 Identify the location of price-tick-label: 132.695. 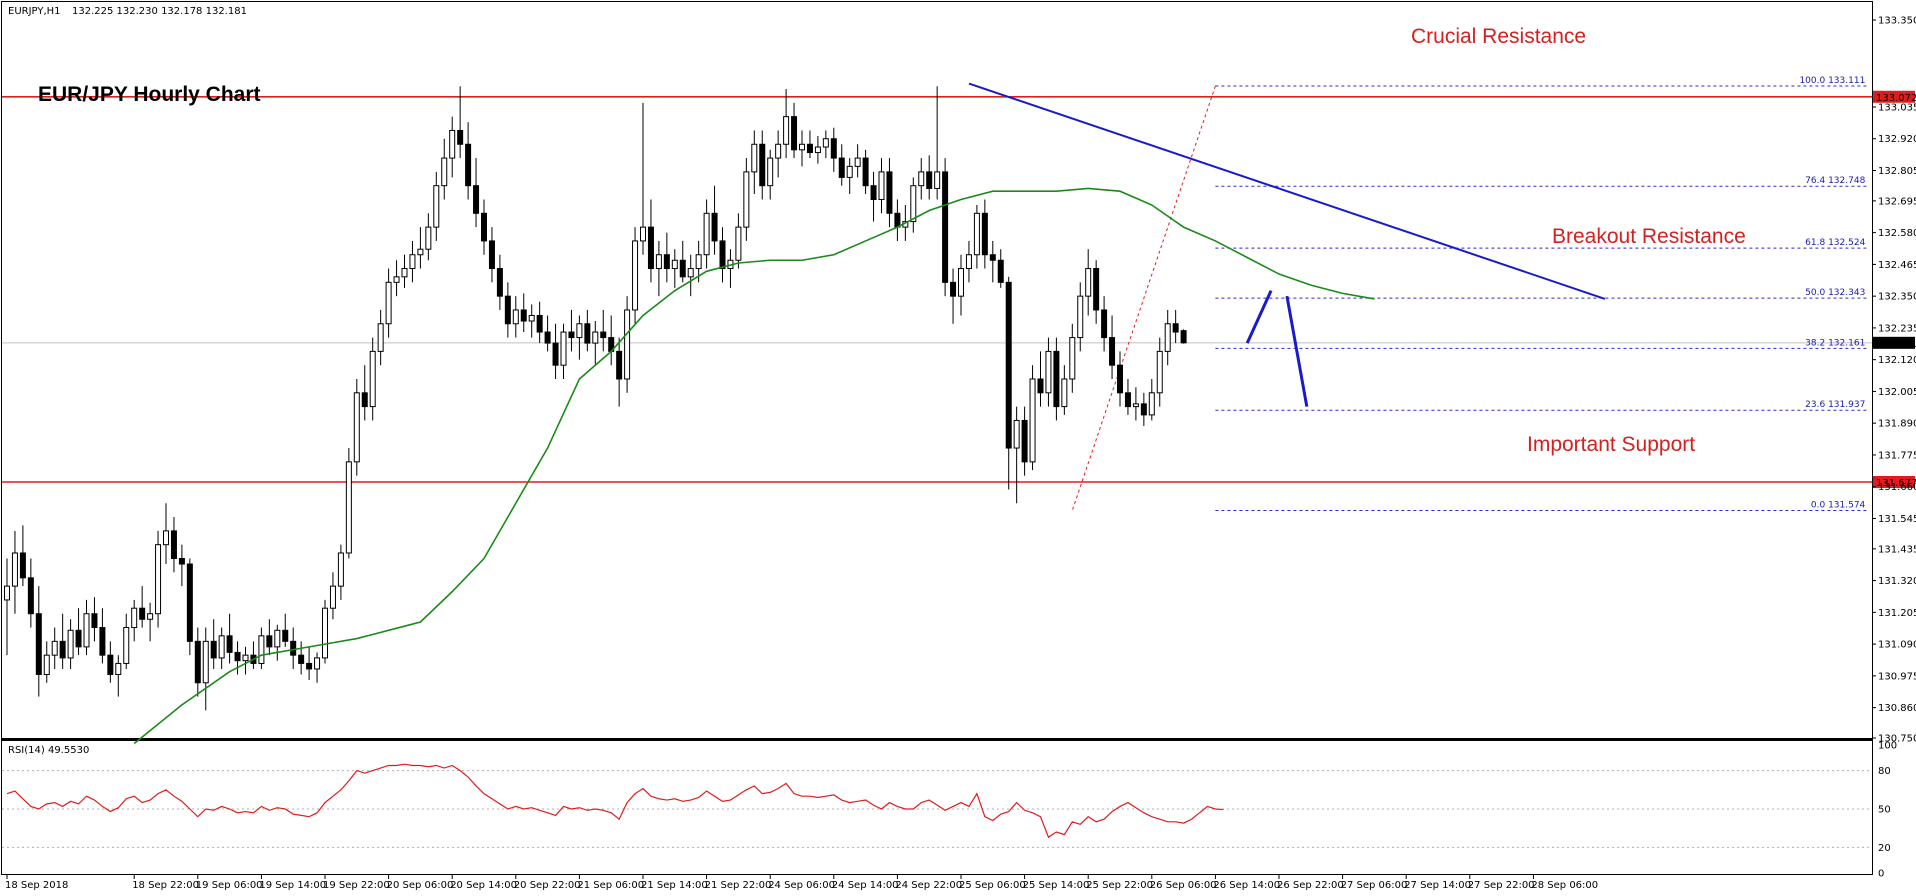
(1897, 201).